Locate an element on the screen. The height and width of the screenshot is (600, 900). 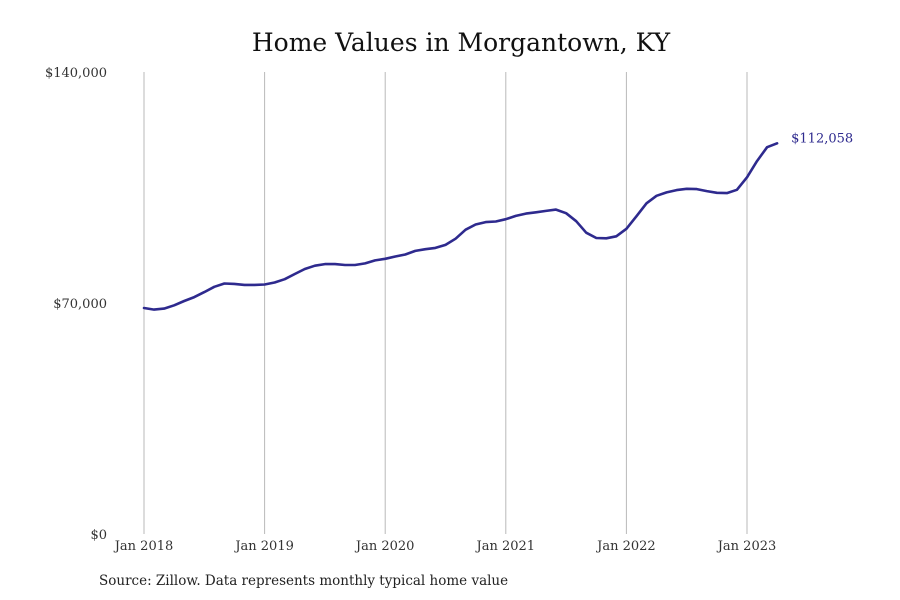
y-tick-label: $0 is located at coordinates (98, 535).